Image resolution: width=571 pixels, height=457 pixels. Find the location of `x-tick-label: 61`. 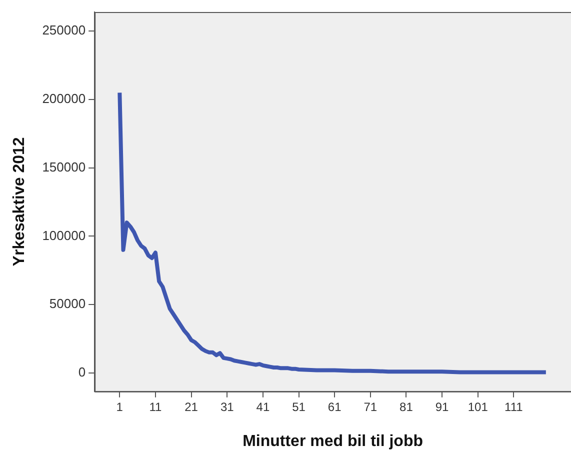

x-tick-label: 61 is located at coordinates (335, 407).